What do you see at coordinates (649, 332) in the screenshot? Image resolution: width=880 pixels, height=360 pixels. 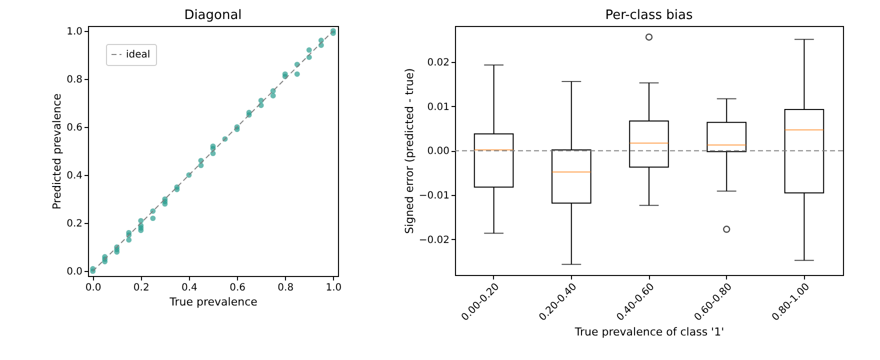 I see `x-axis-title: True prevalence of class '1'` at bounding box center [649, 332].